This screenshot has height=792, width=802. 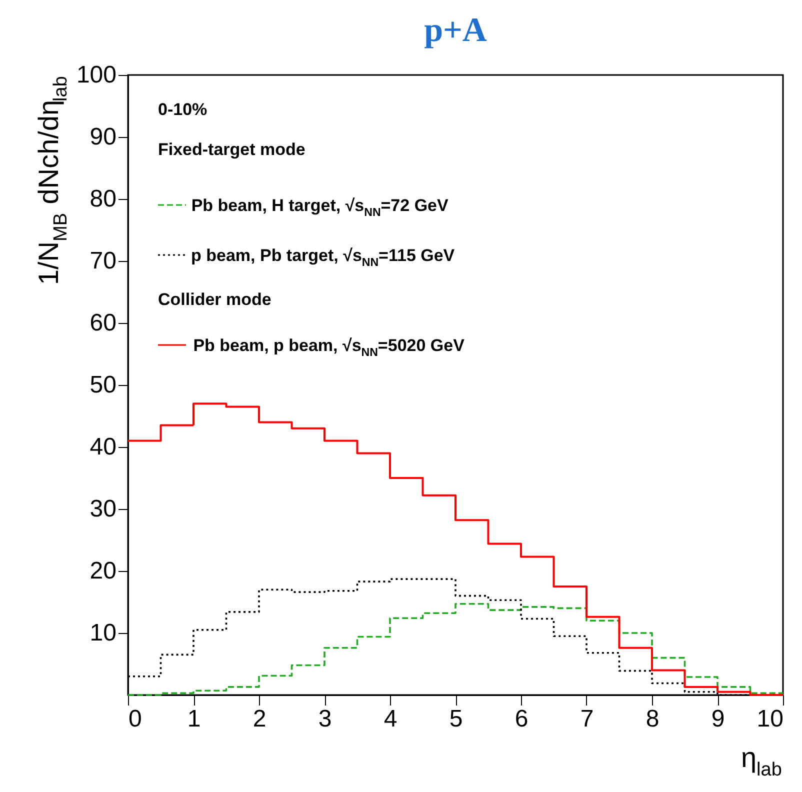 What do you see at coordinates (103, 261) in the screenshot?
I see `y-tick-label: 70` at bounding box center [103, 261].